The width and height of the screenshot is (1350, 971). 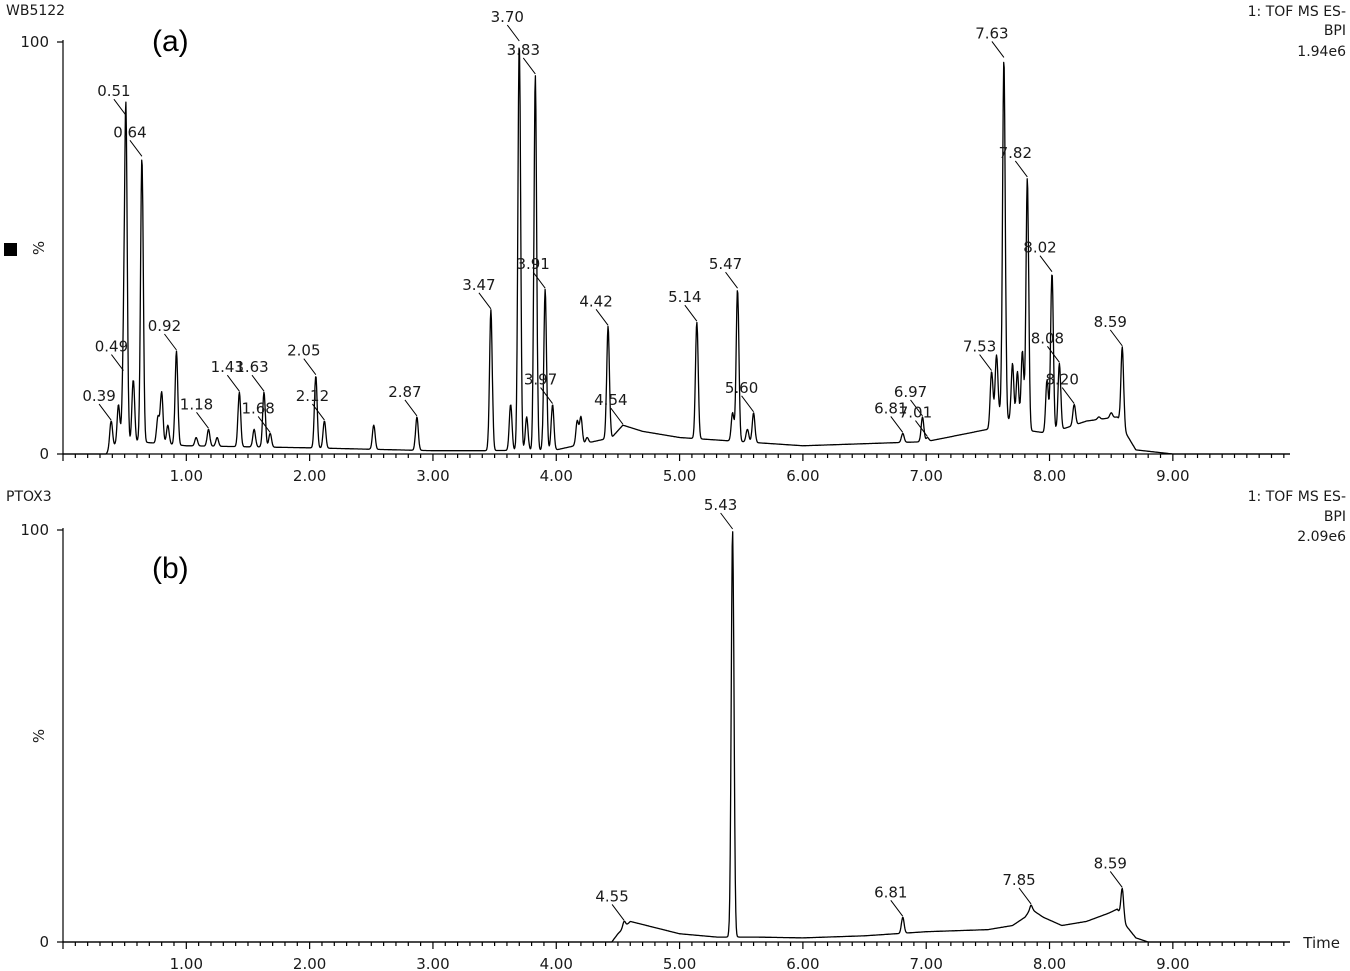 What do you see at coordinates (1018, 880) in the screenshot?
I see `peak-label: 7.85` at bounding box center [1018, 880].